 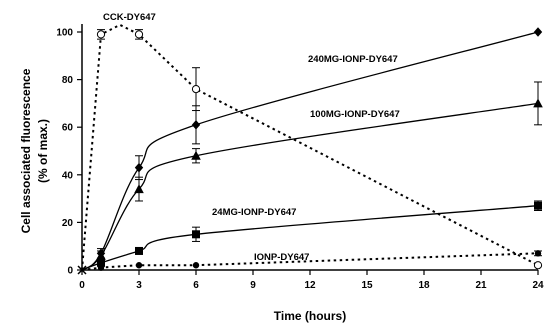 I want to click on x-axis-ticks: 0 3 6 9 12 15 18 21 24, so click(x=311, y=280).